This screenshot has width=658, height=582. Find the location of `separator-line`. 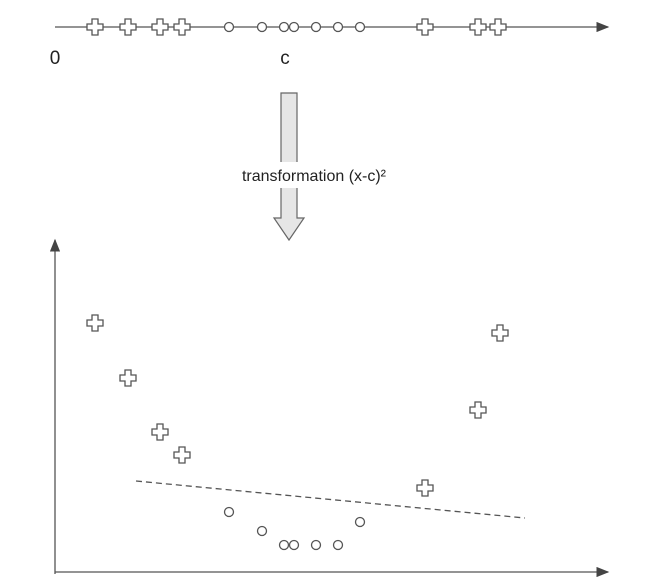

separator-line is located at coordinates (330, 499).